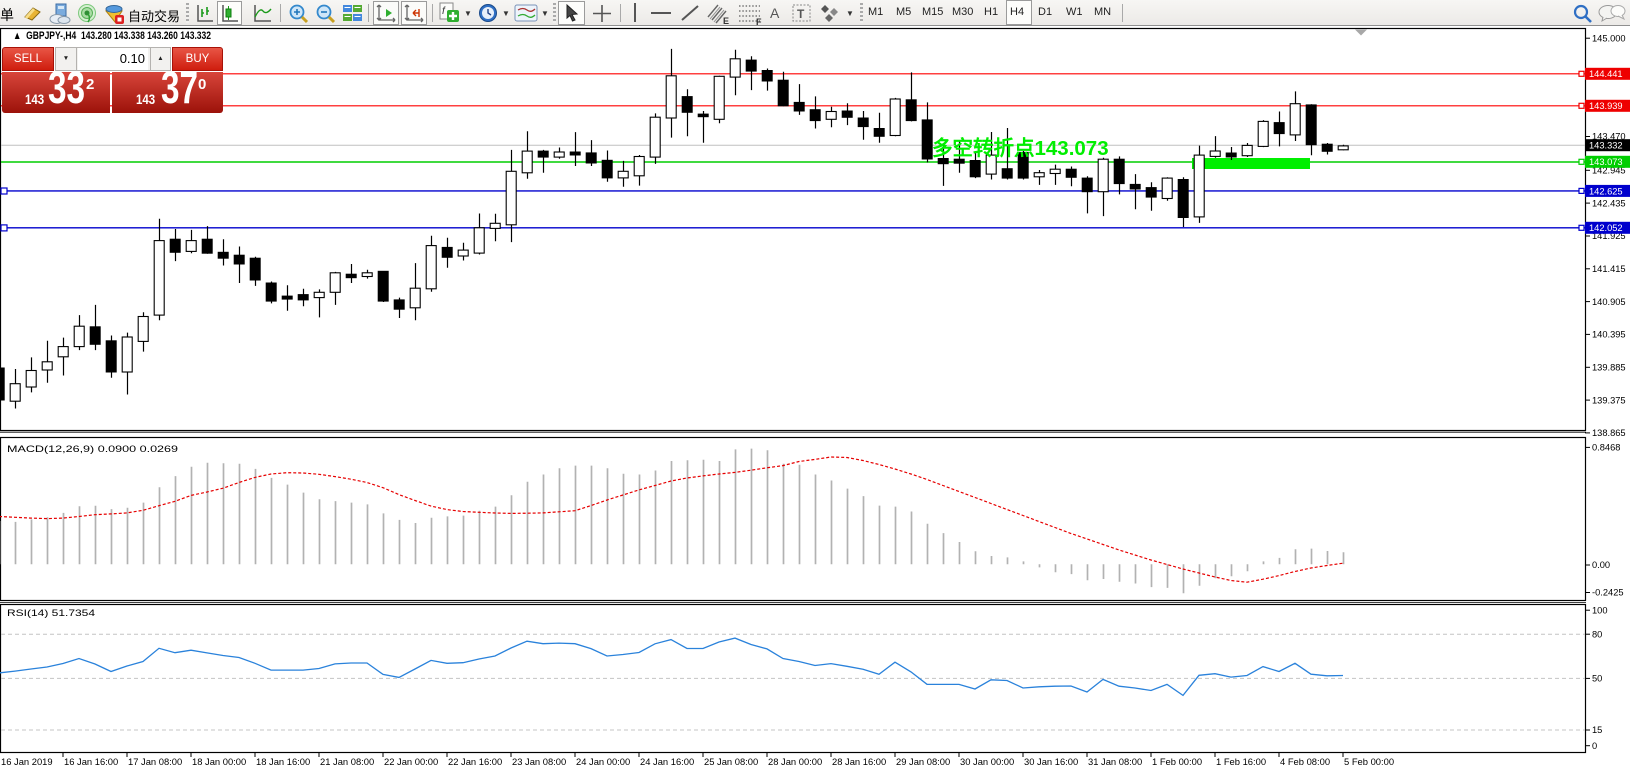 The height and width of the screenshot is (774, 1630). What do you see at coordinates (1369, 761) in the screenshot?
I see `svg-text: 5 Feb 00:00` at bounding box center [1369, 761].